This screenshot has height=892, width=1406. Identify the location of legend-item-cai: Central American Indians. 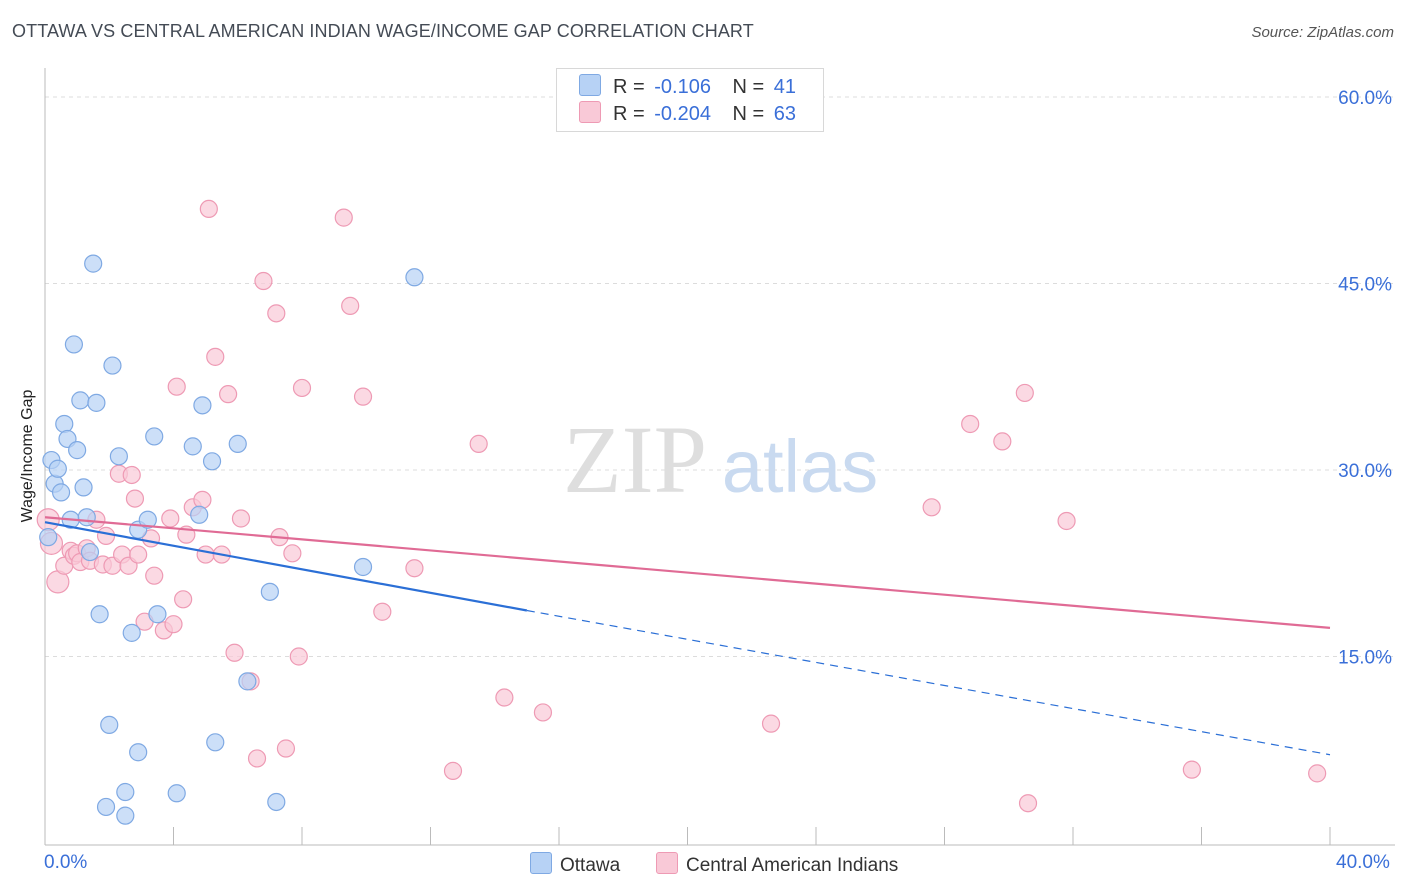
(777, 864).